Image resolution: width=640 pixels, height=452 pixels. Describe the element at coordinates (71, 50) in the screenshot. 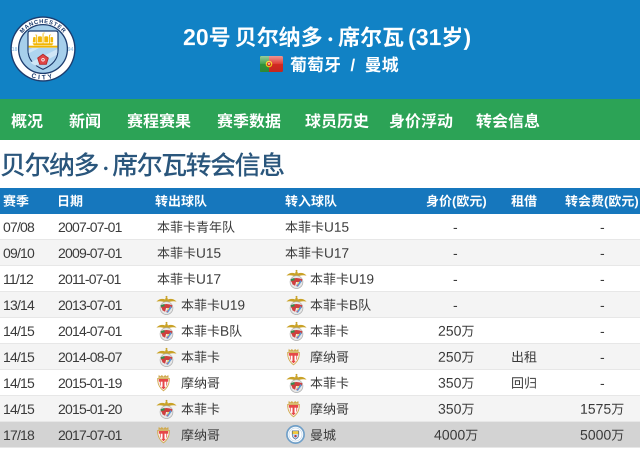

I see `svg-text: 94` at that location.